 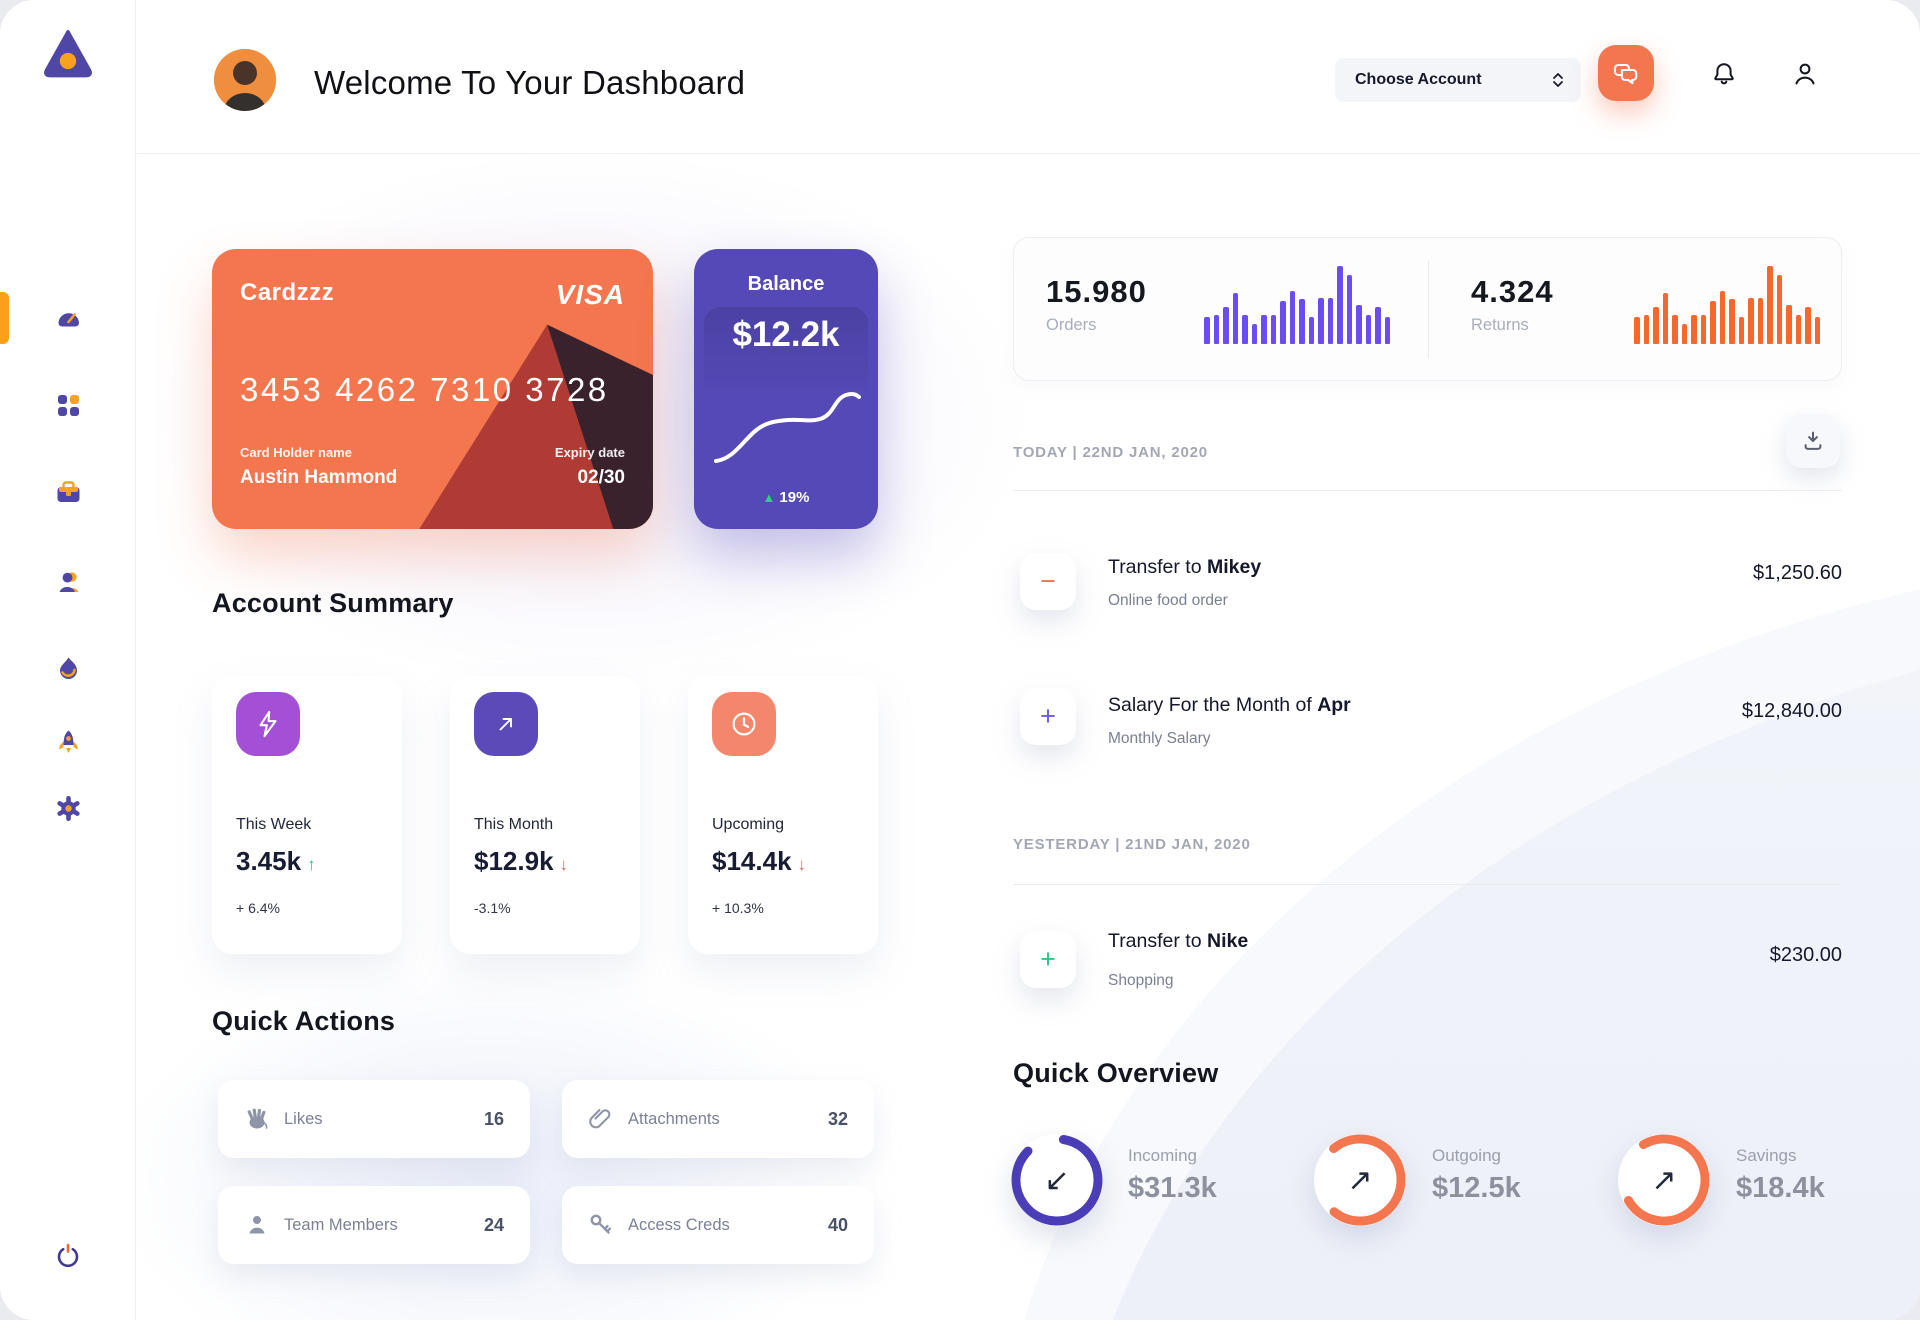 I want to click on bell-icon, so click(x=1724, y=74).